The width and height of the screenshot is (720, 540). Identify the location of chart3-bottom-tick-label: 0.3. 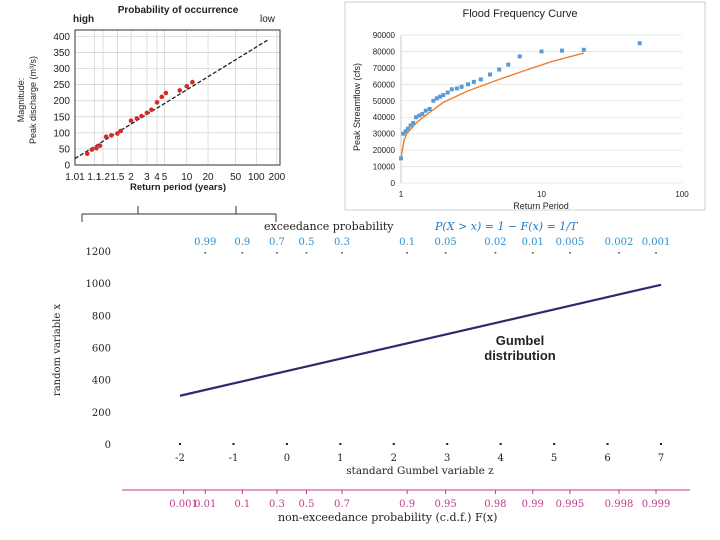
(277, 504).